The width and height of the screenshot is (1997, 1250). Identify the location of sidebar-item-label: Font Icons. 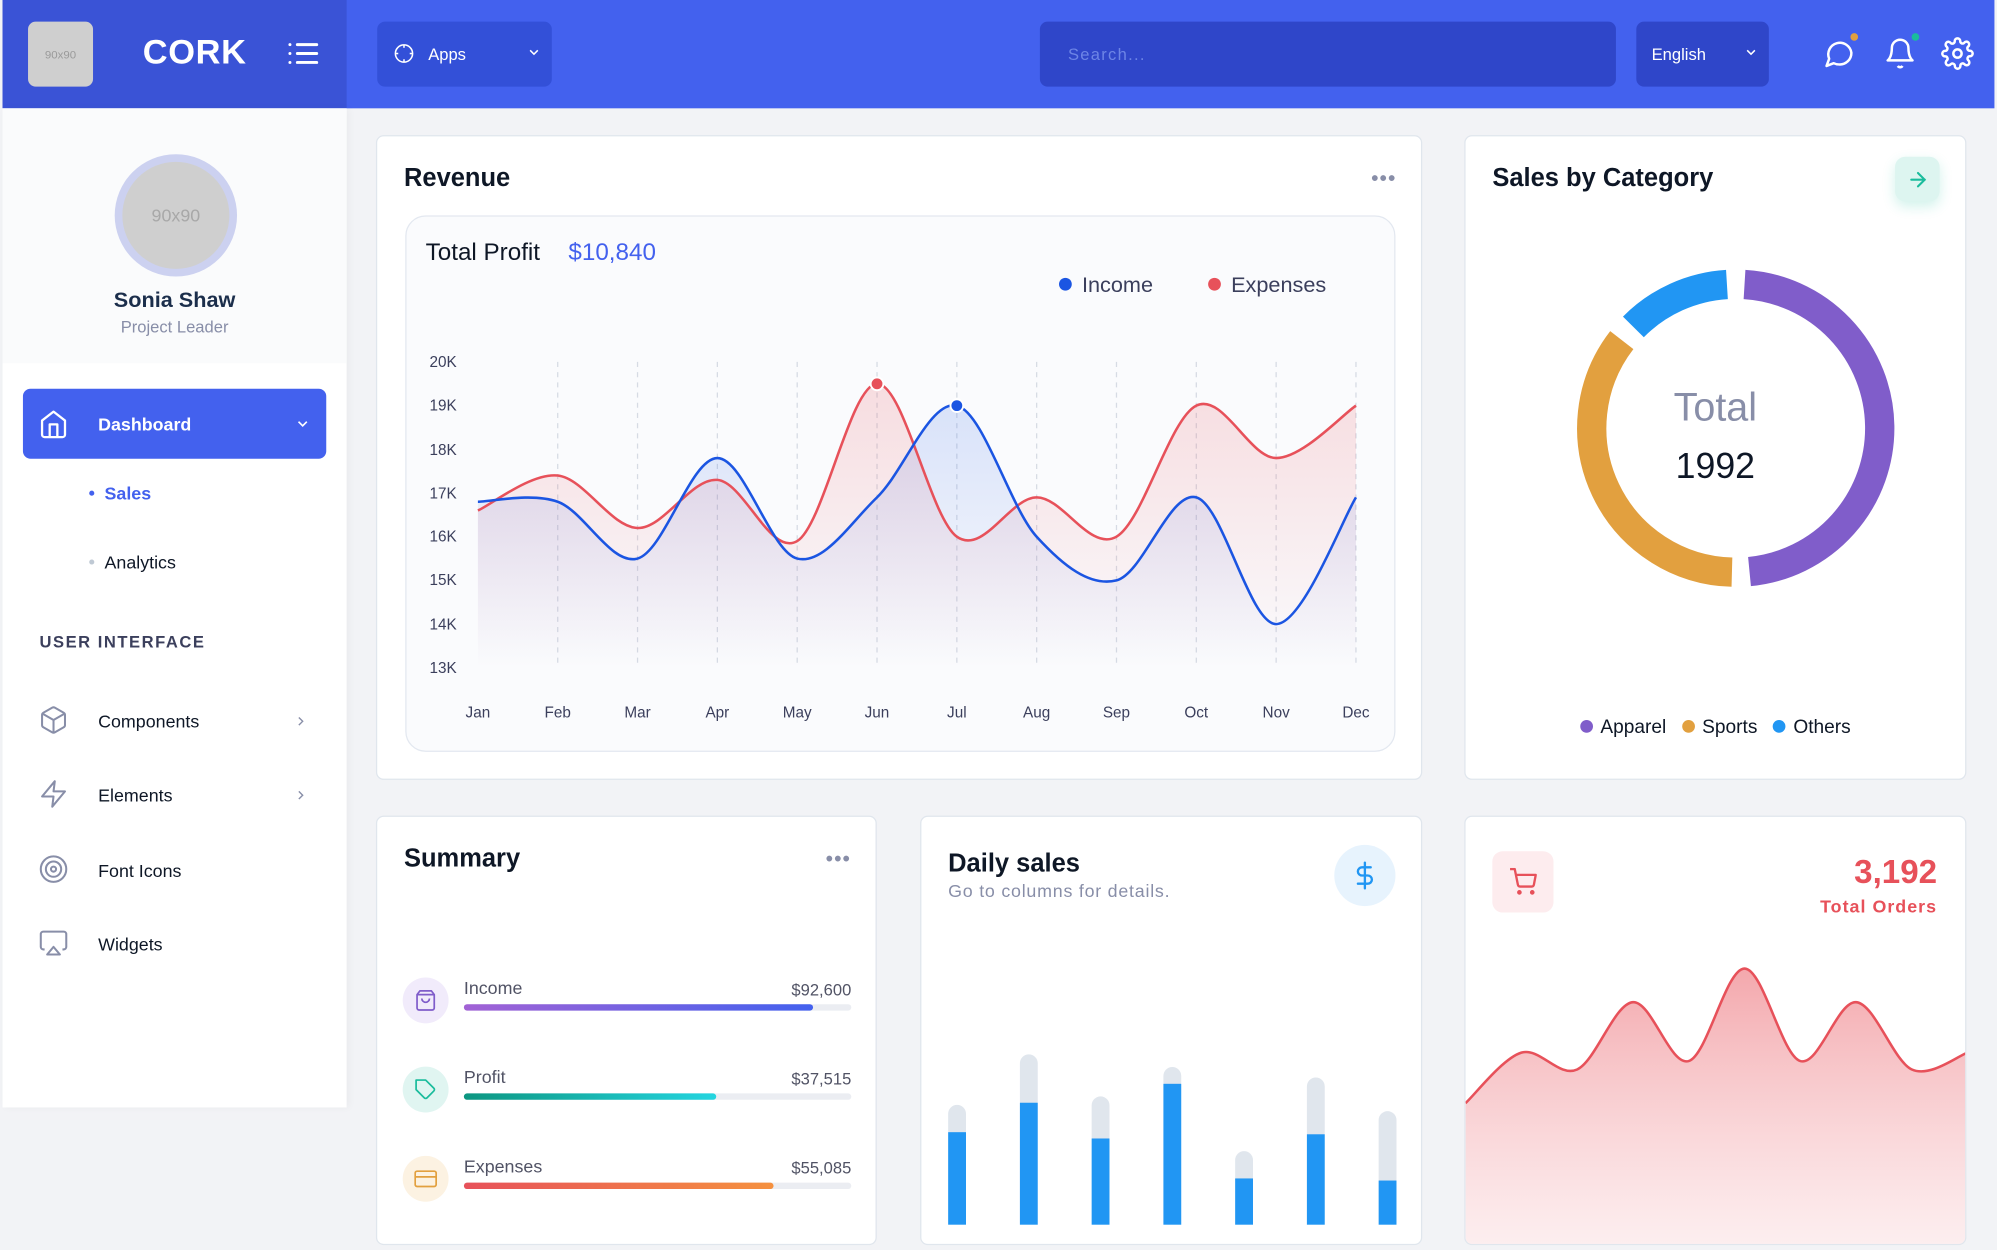
(140, 870).